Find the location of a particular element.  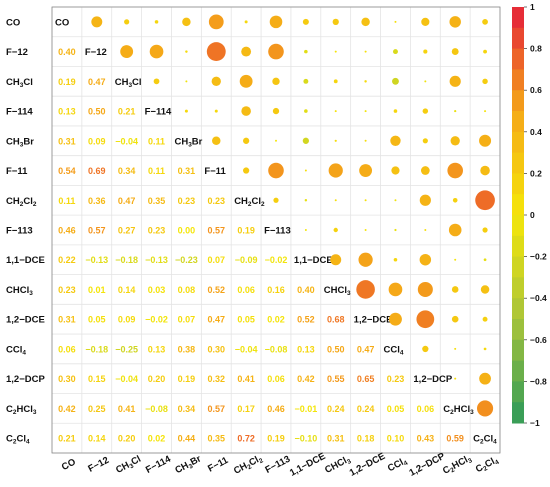

column-label-group: 1,1−DCE is located at coordinates (307, 465).